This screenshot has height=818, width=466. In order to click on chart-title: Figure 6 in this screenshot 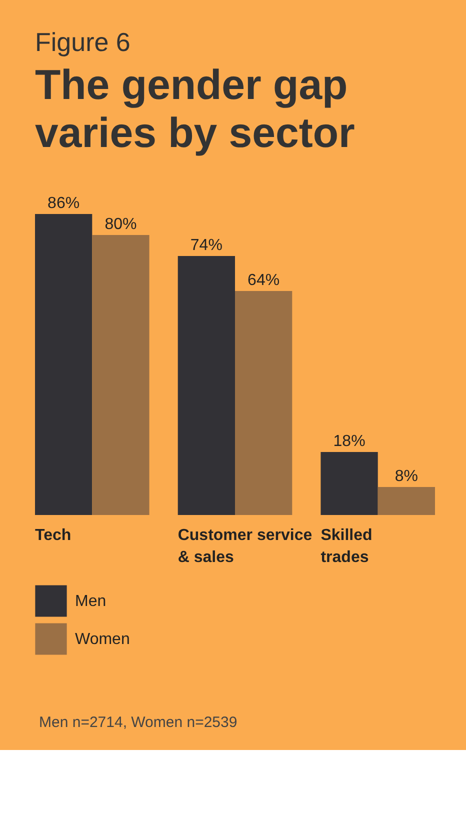, I will do `click(82, 42)`.